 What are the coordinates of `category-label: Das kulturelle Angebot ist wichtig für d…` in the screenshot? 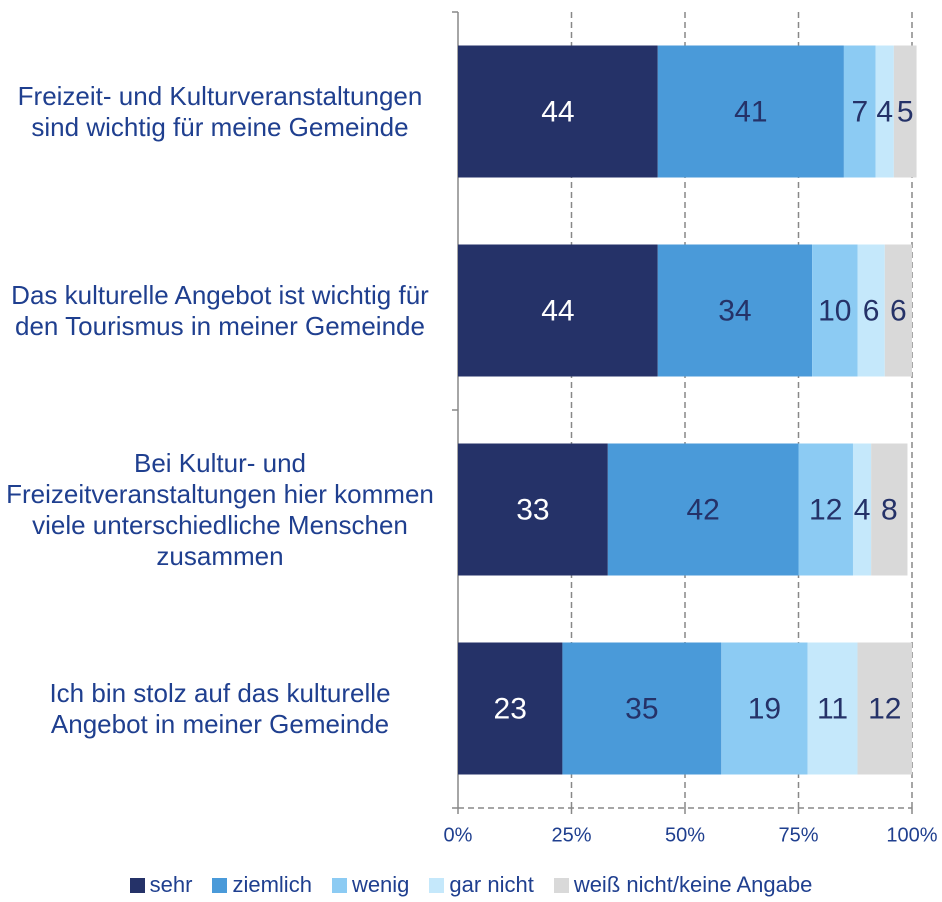 It's located at (220, 310).